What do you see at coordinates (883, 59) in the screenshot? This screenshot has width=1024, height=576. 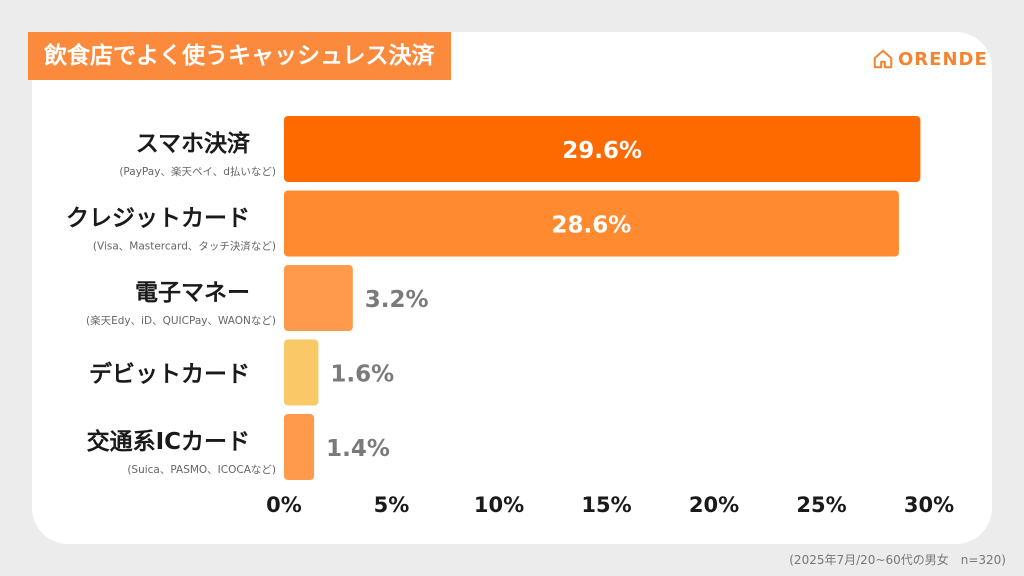 I see `house-icon` at bounding box center [883, 59].